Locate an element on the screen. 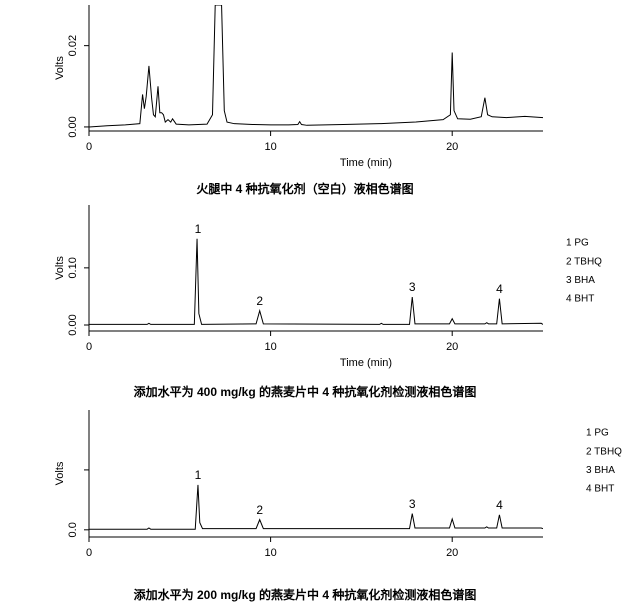  chart-caption: 添加水平为 400 mg/kg 的燕麦片中 4 种抗氧化剂检测液相色谱图 is located at coordinates (305, 391).